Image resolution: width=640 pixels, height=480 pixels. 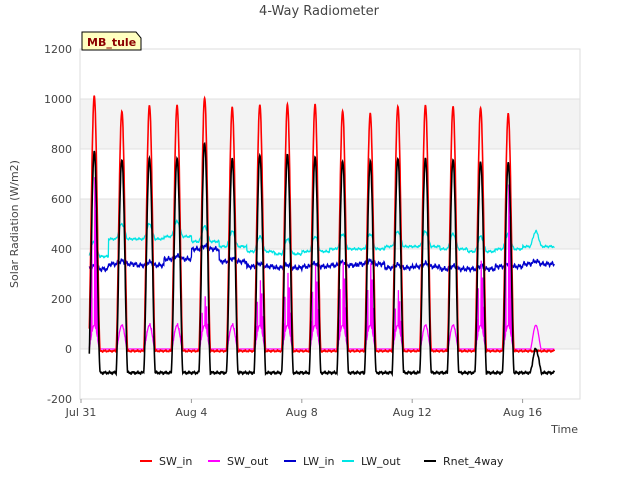 What do you see at coordinates (319, 11) in the screenshot?
I see `chart-title: 4-Way Radiometer` at bounding box center [319, 11].